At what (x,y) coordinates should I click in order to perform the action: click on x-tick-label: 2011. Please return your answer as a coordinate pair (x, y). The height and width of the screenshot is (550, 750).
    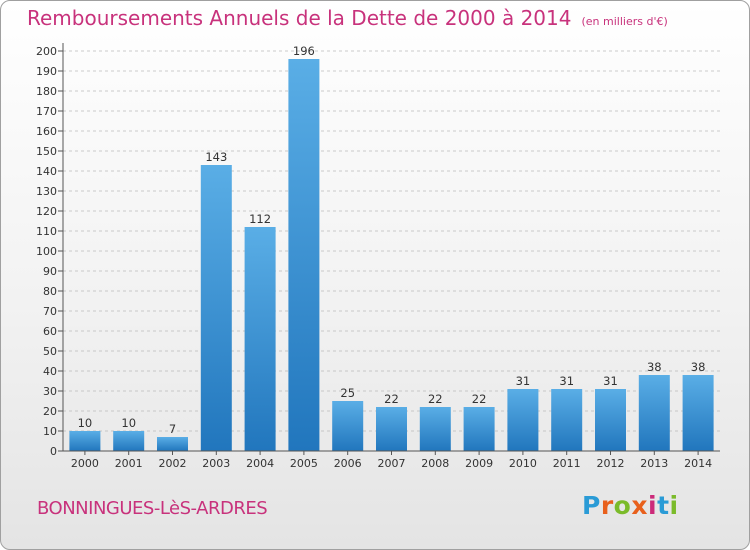
    Looking at the image, I should click on (567, 463).